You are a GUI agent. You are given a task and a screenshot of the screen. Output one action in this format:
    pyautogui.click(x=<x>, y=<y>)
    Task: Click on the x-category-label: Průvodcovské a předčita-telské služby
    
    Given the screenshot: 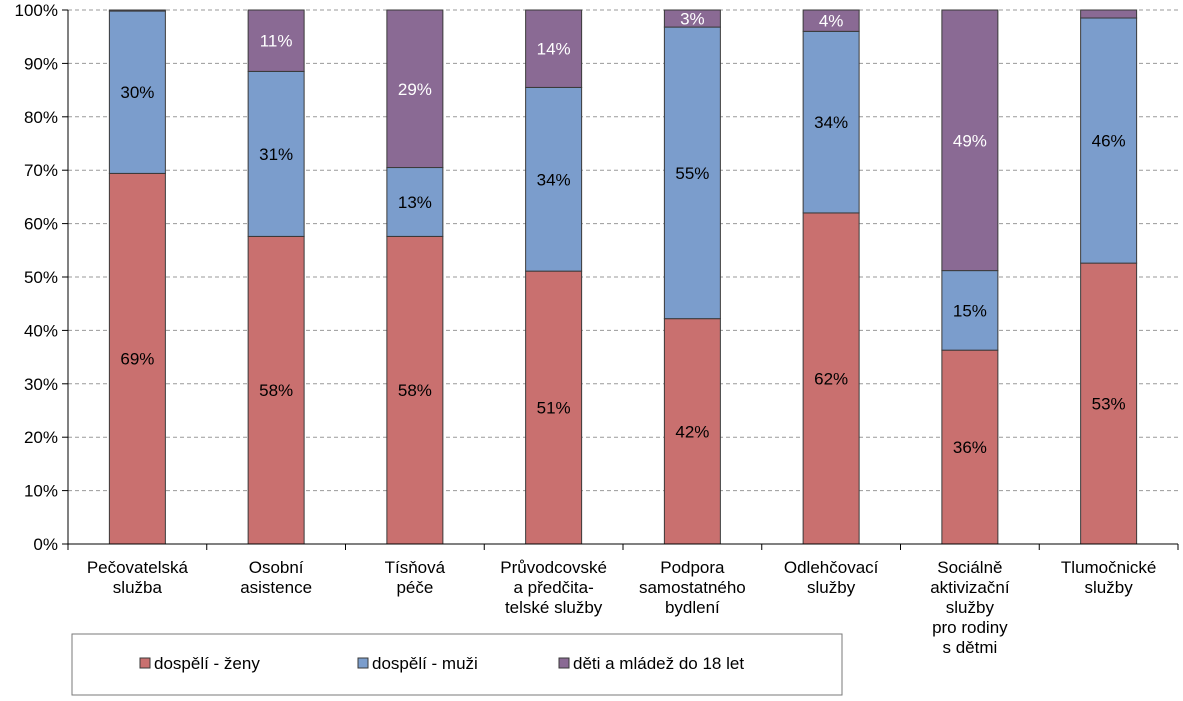 What is the action you would take?
    pyautogui.click(x=553, y=587)
    